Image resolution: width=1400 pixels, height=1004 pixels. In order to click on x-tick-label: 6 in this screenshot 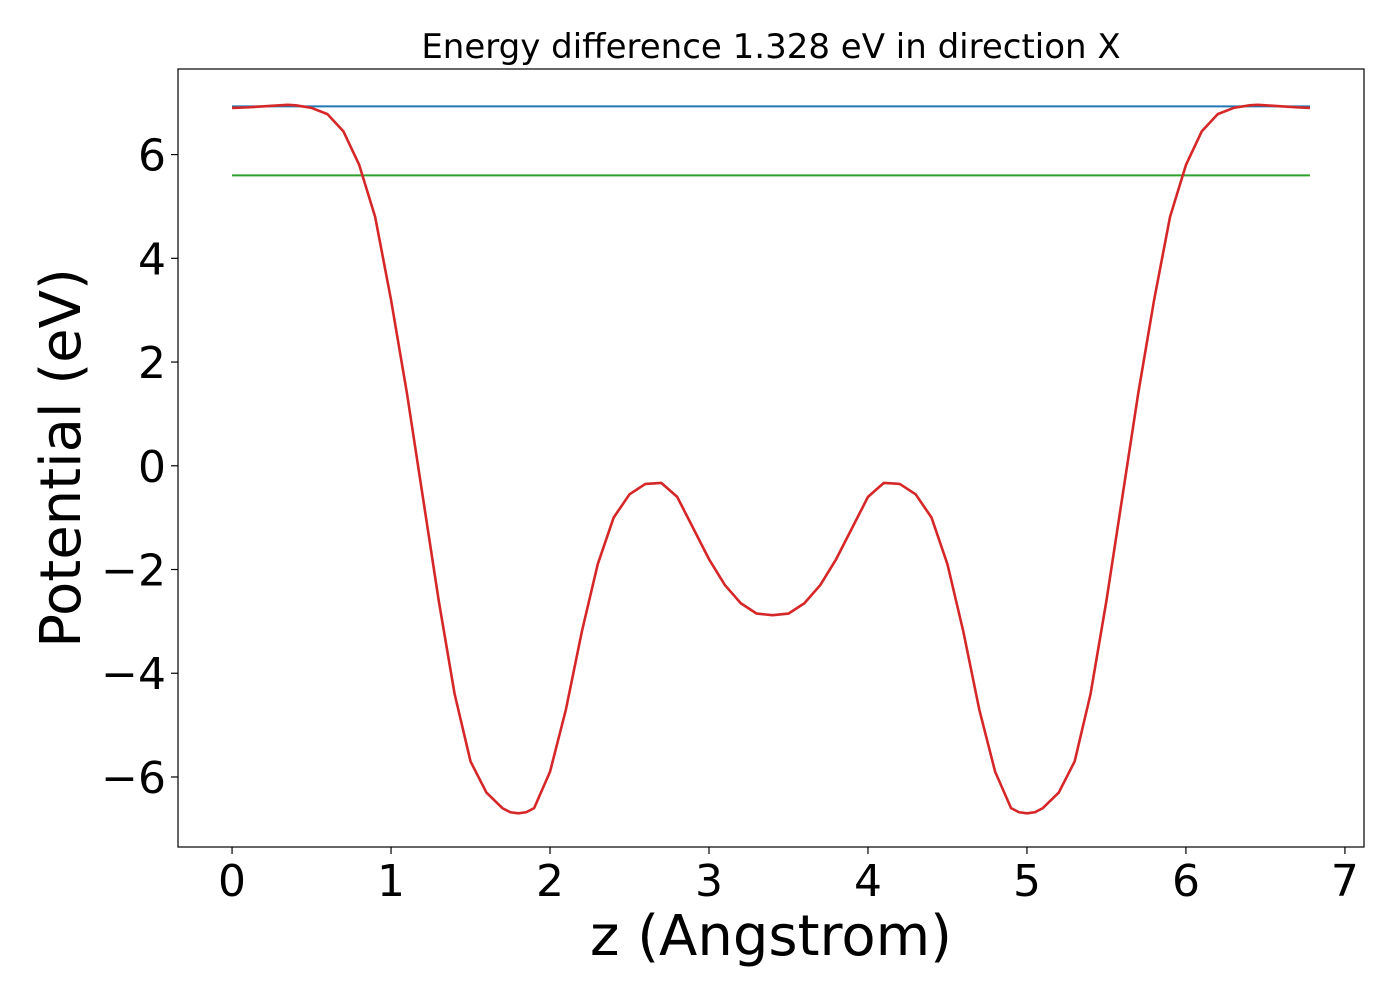, I will do `click(1186, 881)`.